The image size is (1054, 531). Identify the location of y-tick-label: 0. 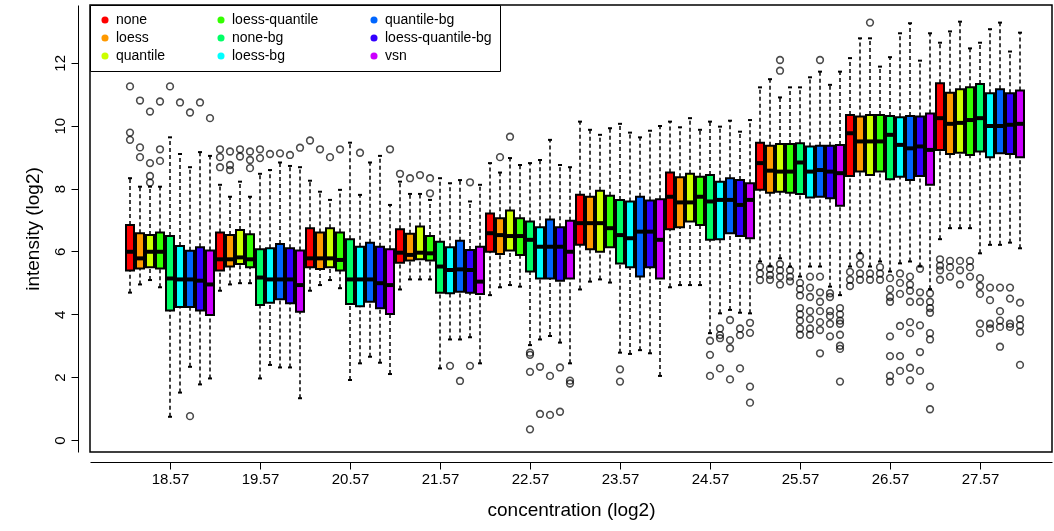
(59, 440).